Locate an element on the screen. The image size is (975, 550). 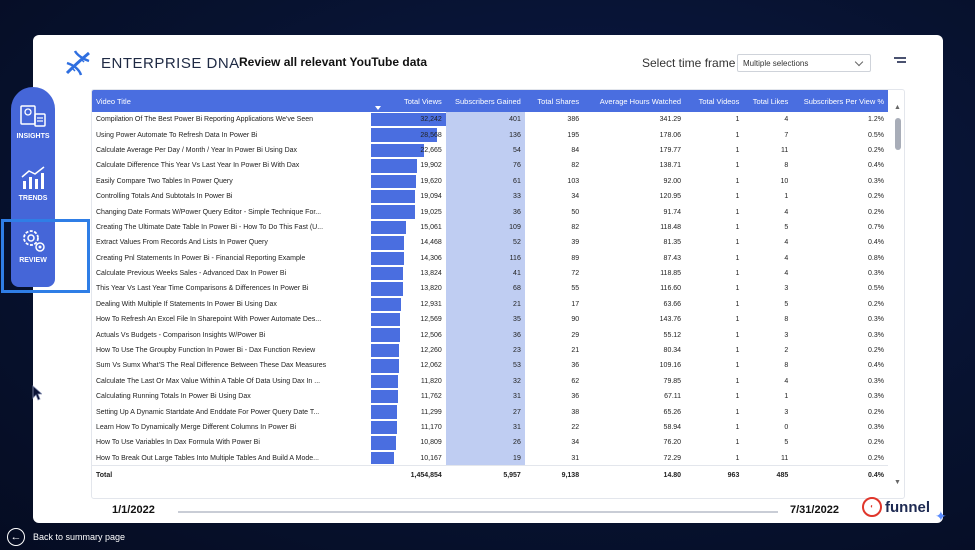
table-cell: 22 is located at coordinates (575, 427).